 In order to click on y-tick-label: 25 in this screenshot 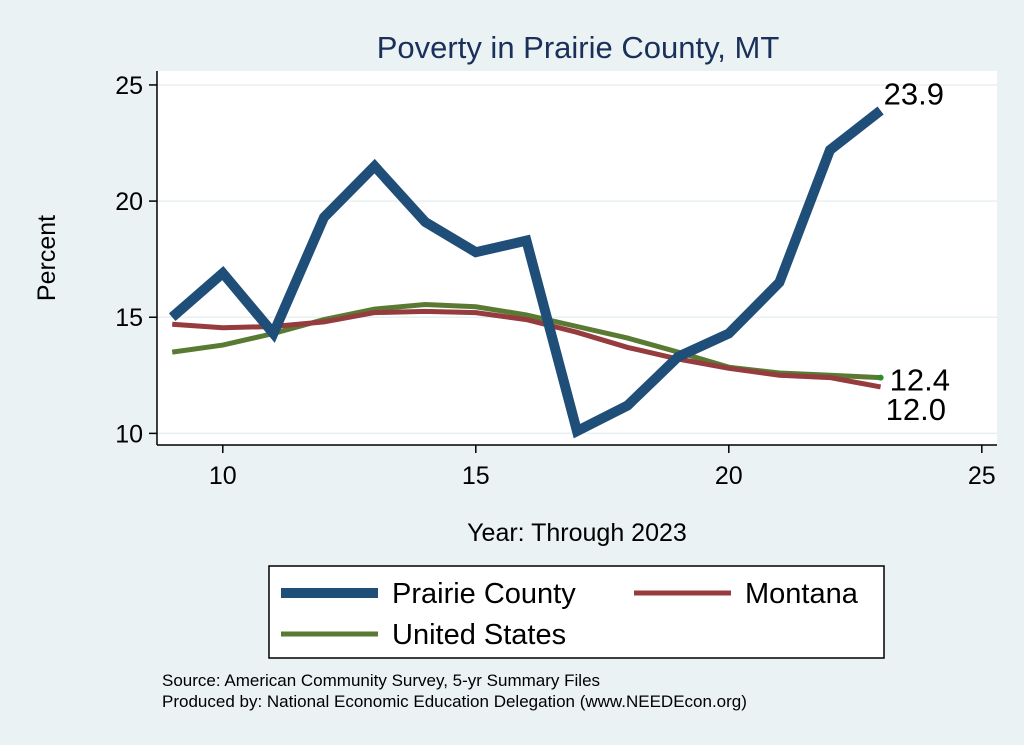, I will do `click(129, 86)`.